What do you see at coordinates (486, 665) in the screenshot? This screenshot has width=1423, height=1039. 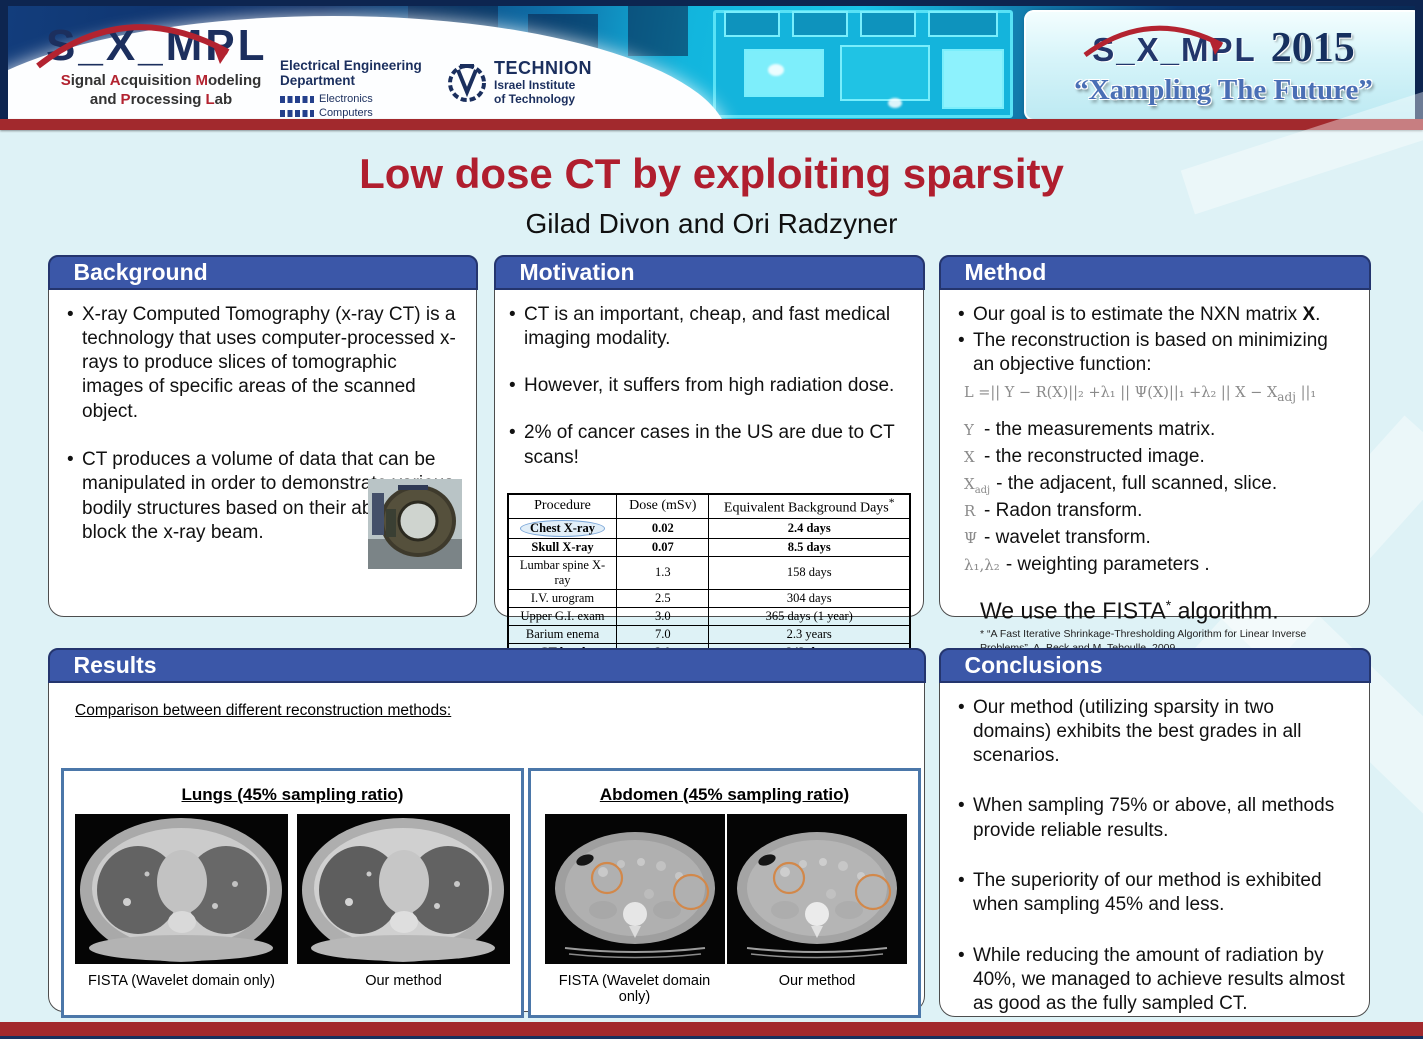 I see `panel-results-header: Results` at bounding box center [486, 665].